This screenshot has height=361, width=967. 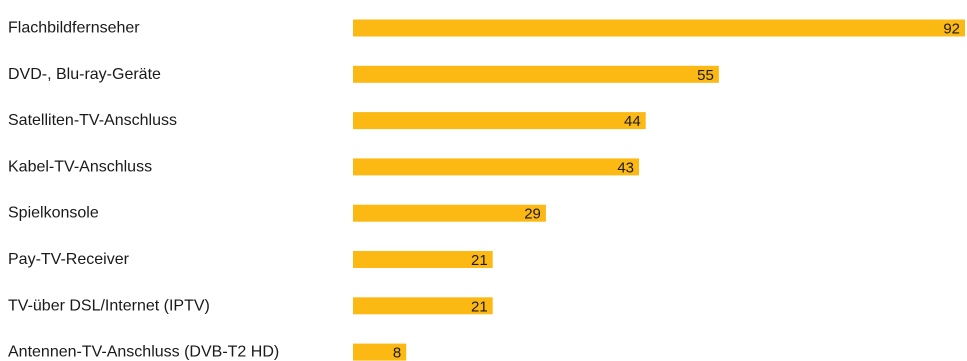 What do you see at coordinates (951, 29) in the screenshot?
I see `value-label: 92` at bounding box center [951, 29].